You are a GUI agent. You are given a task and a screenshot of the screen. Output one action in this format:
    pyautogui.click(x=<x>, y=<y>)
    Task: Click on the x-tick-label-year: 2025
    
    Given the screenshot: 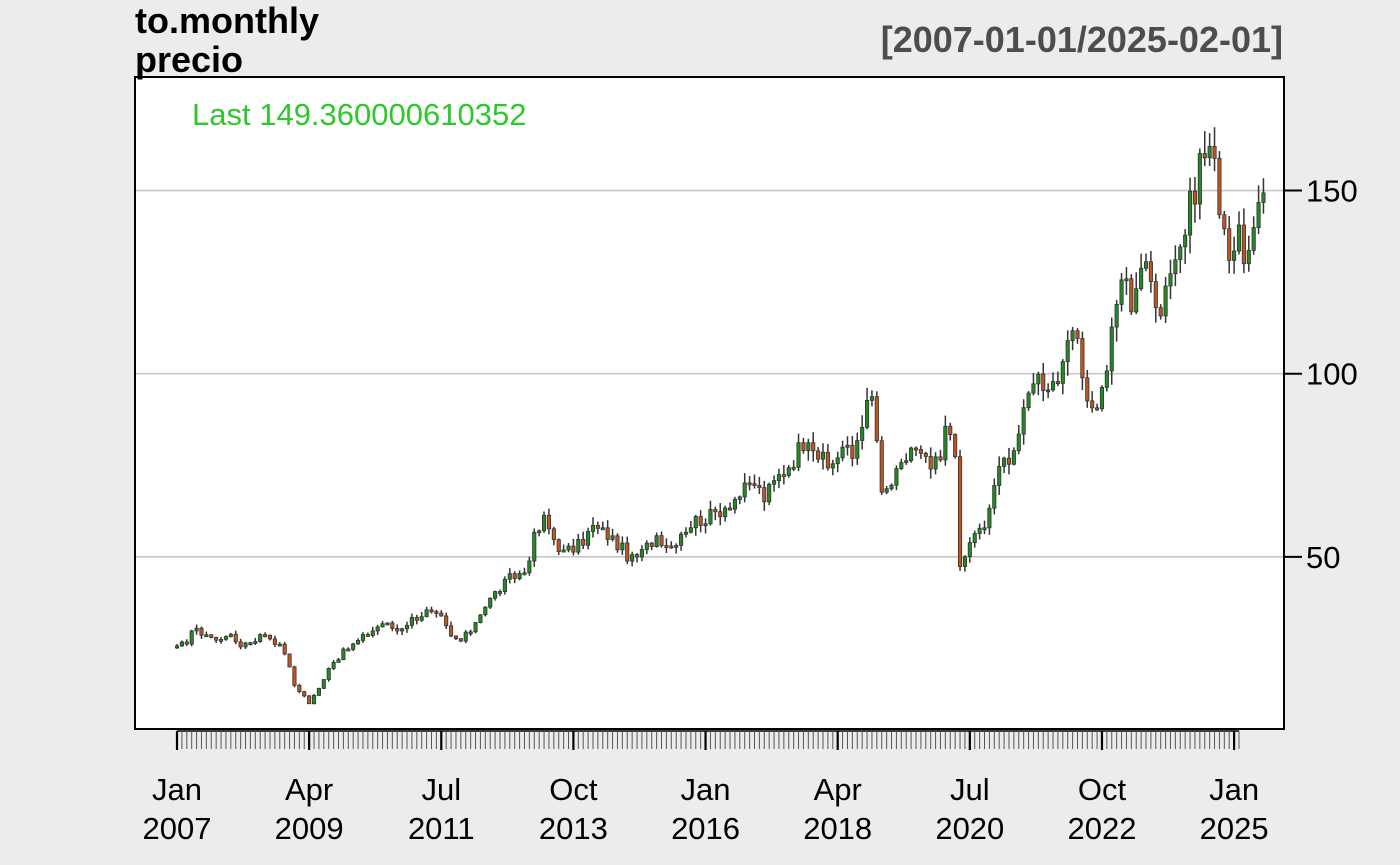 What is the action you would take?
    pyautogui.click(x=1234, y=828)
    